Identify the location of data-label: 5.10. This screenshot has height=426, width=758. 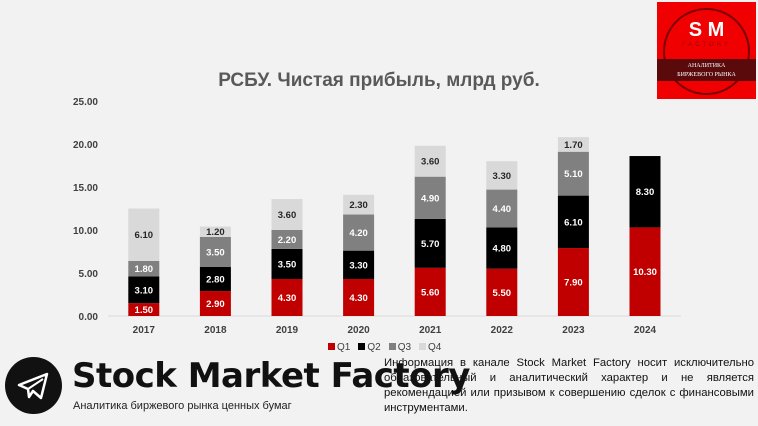
(573, 174).